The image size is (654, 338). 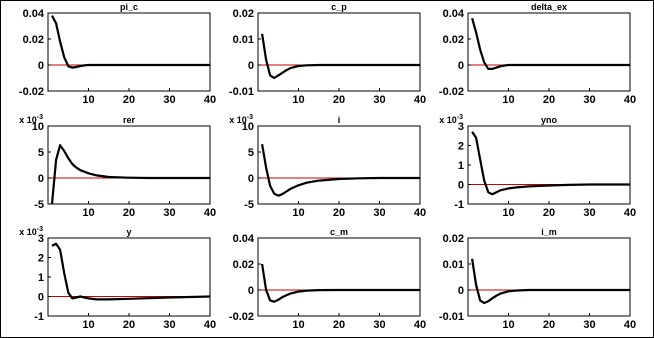 I want to click on panel-title: i_m, so click(x=549, y=232).